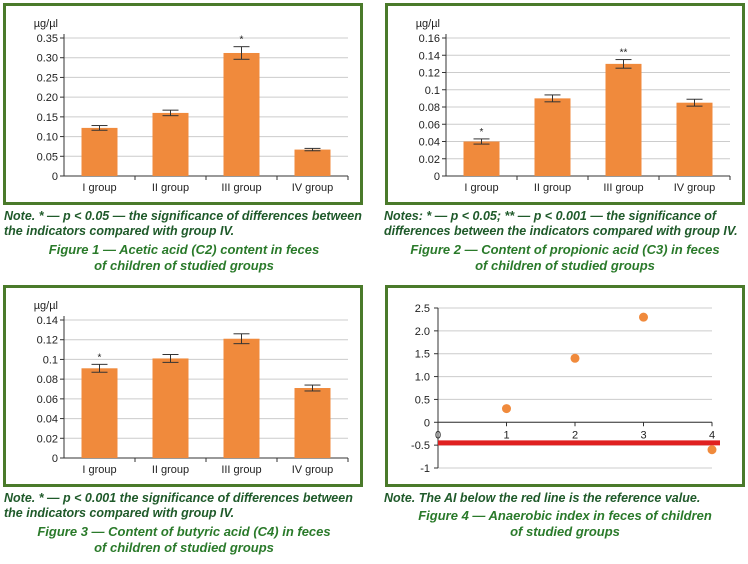 The image size is (748, 564). I want to click on y-tick-label: 0.30, so click(47, 59).